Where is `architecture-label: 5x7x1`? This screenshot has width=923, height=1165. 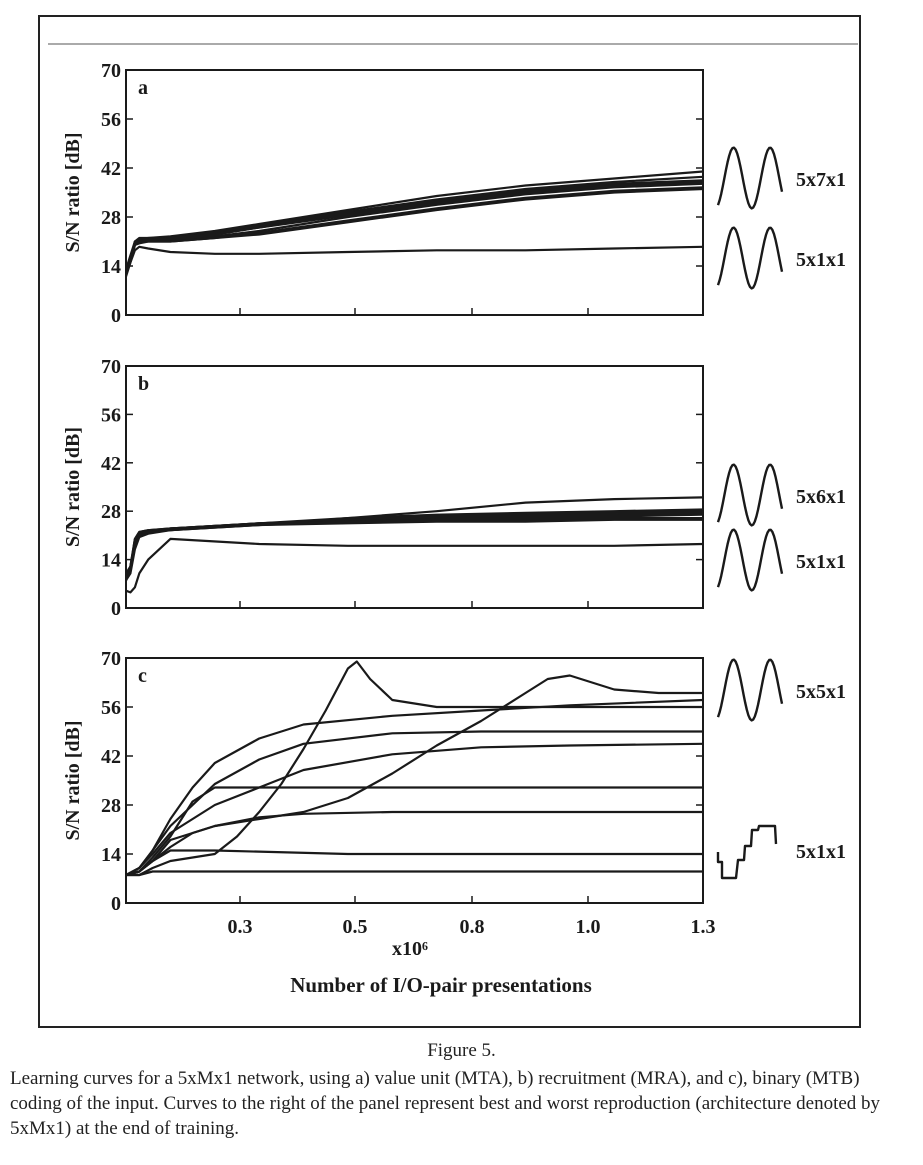 architecture-label: 5x7x1 is located at coordinates (821, 180).